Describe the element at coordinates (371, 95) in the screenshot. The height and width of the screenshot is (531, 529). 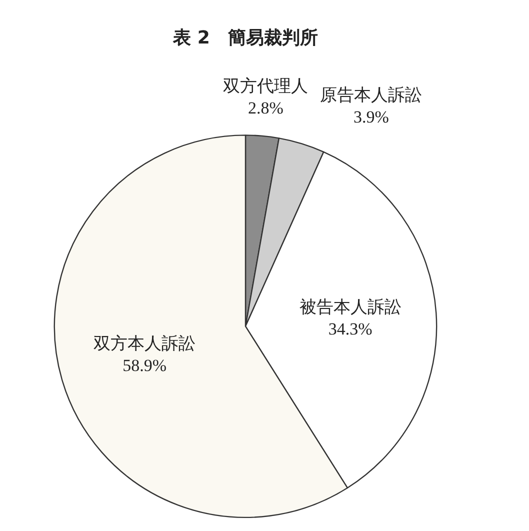
I see `slice-label: 原告本人訴訟` at that location.